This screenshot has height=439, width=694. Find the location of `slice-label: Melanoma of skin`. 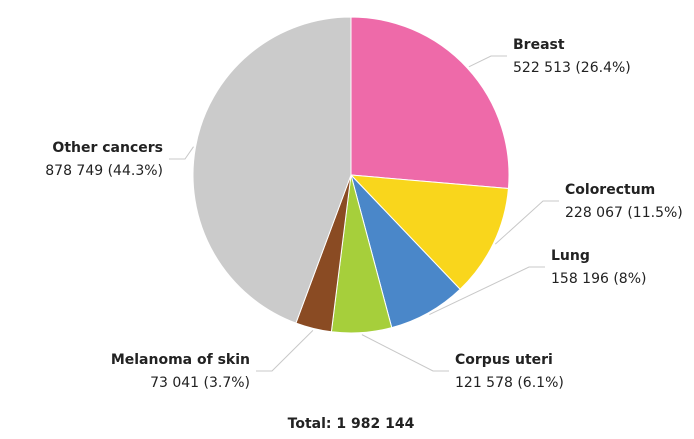

slice-label: Melanoma of skin is located at coordinates (180, 360).